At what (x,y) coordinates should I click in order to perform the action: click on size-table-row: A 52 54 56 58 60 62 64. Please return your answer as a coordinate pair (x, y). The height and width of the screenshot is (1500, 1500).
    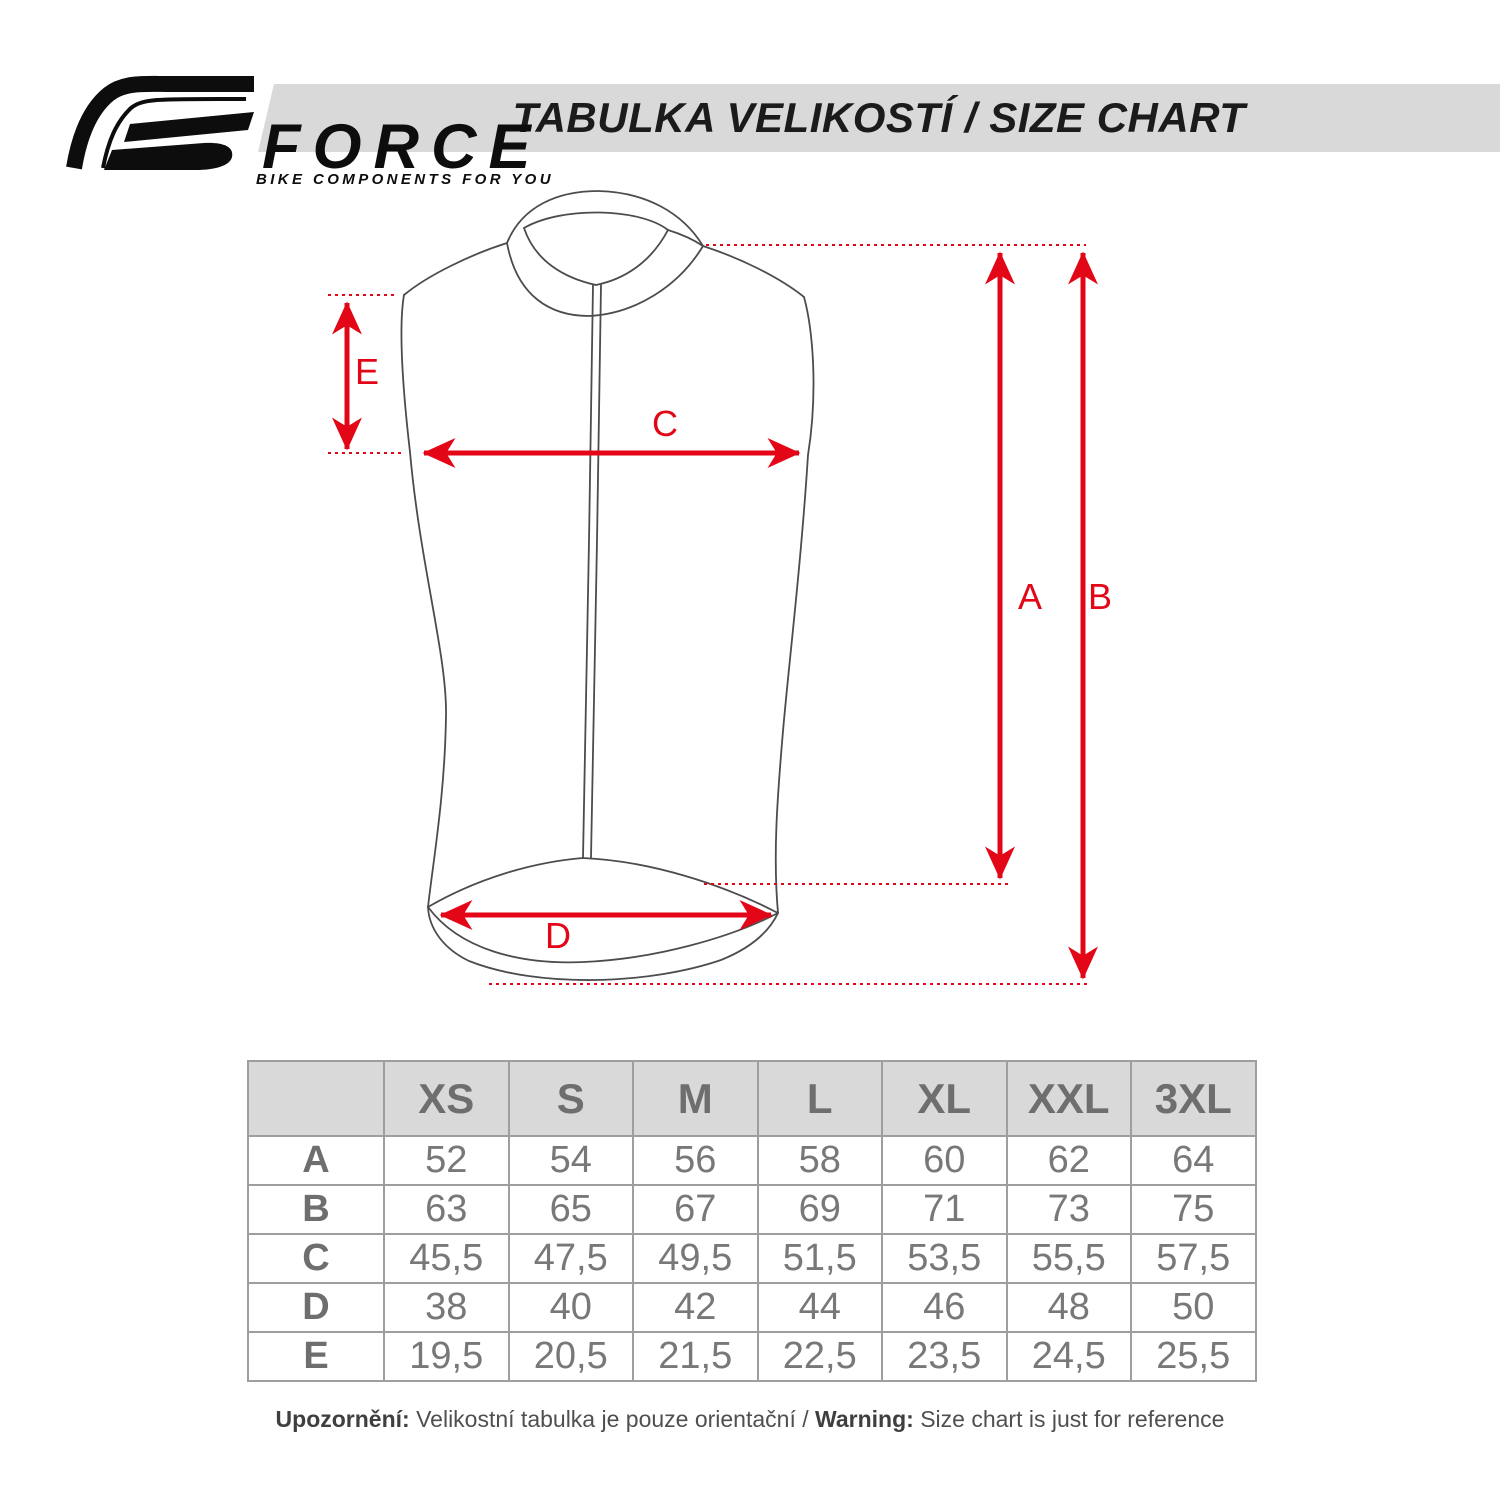
    Looking at the image, I should click on (752, 1160).